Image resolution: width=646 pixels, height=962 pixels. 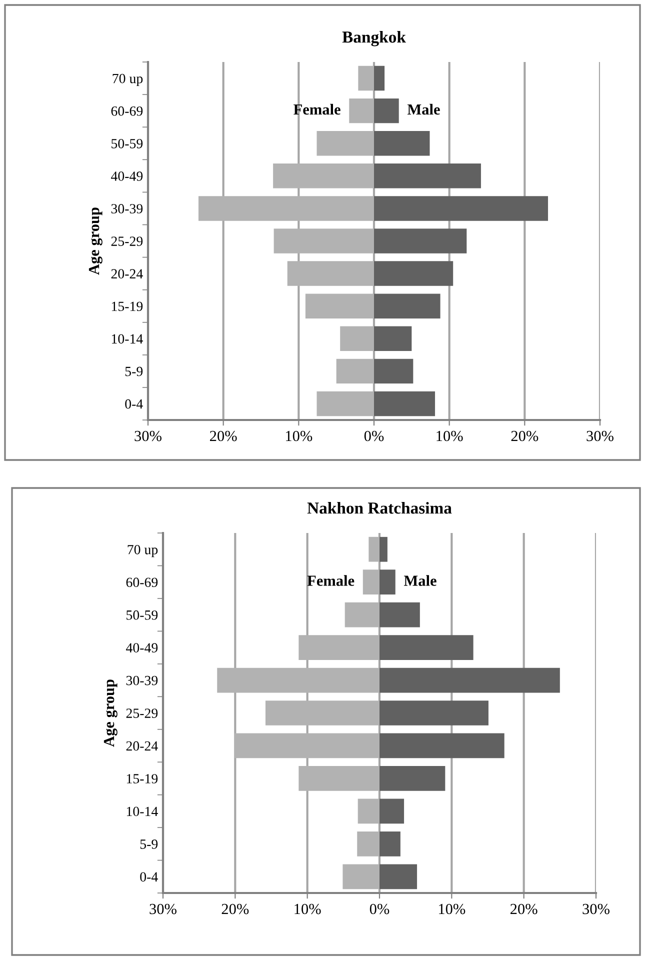 What do you see at coordinates (374, 38) in the screenshot?
I see `chart-title: Bangkok` at bounding box center [374, 38].